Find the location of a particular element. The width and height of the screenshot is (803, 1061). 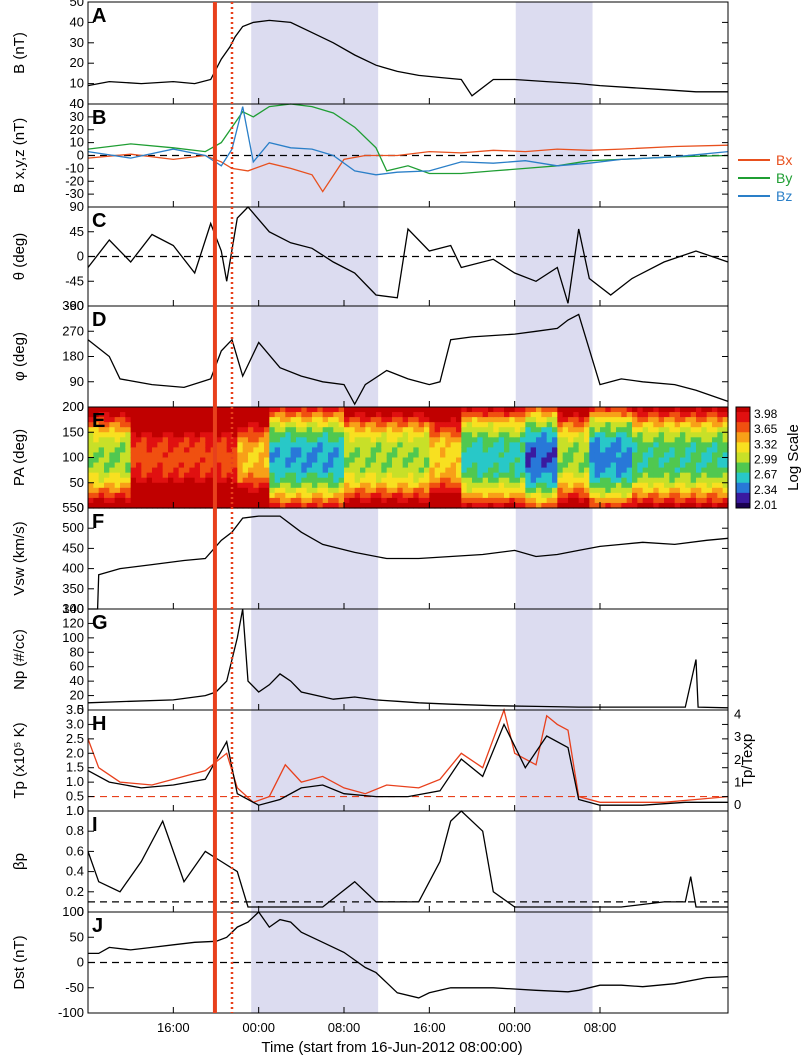

y-tick-label: 0 is located at coordinates (80, 911).